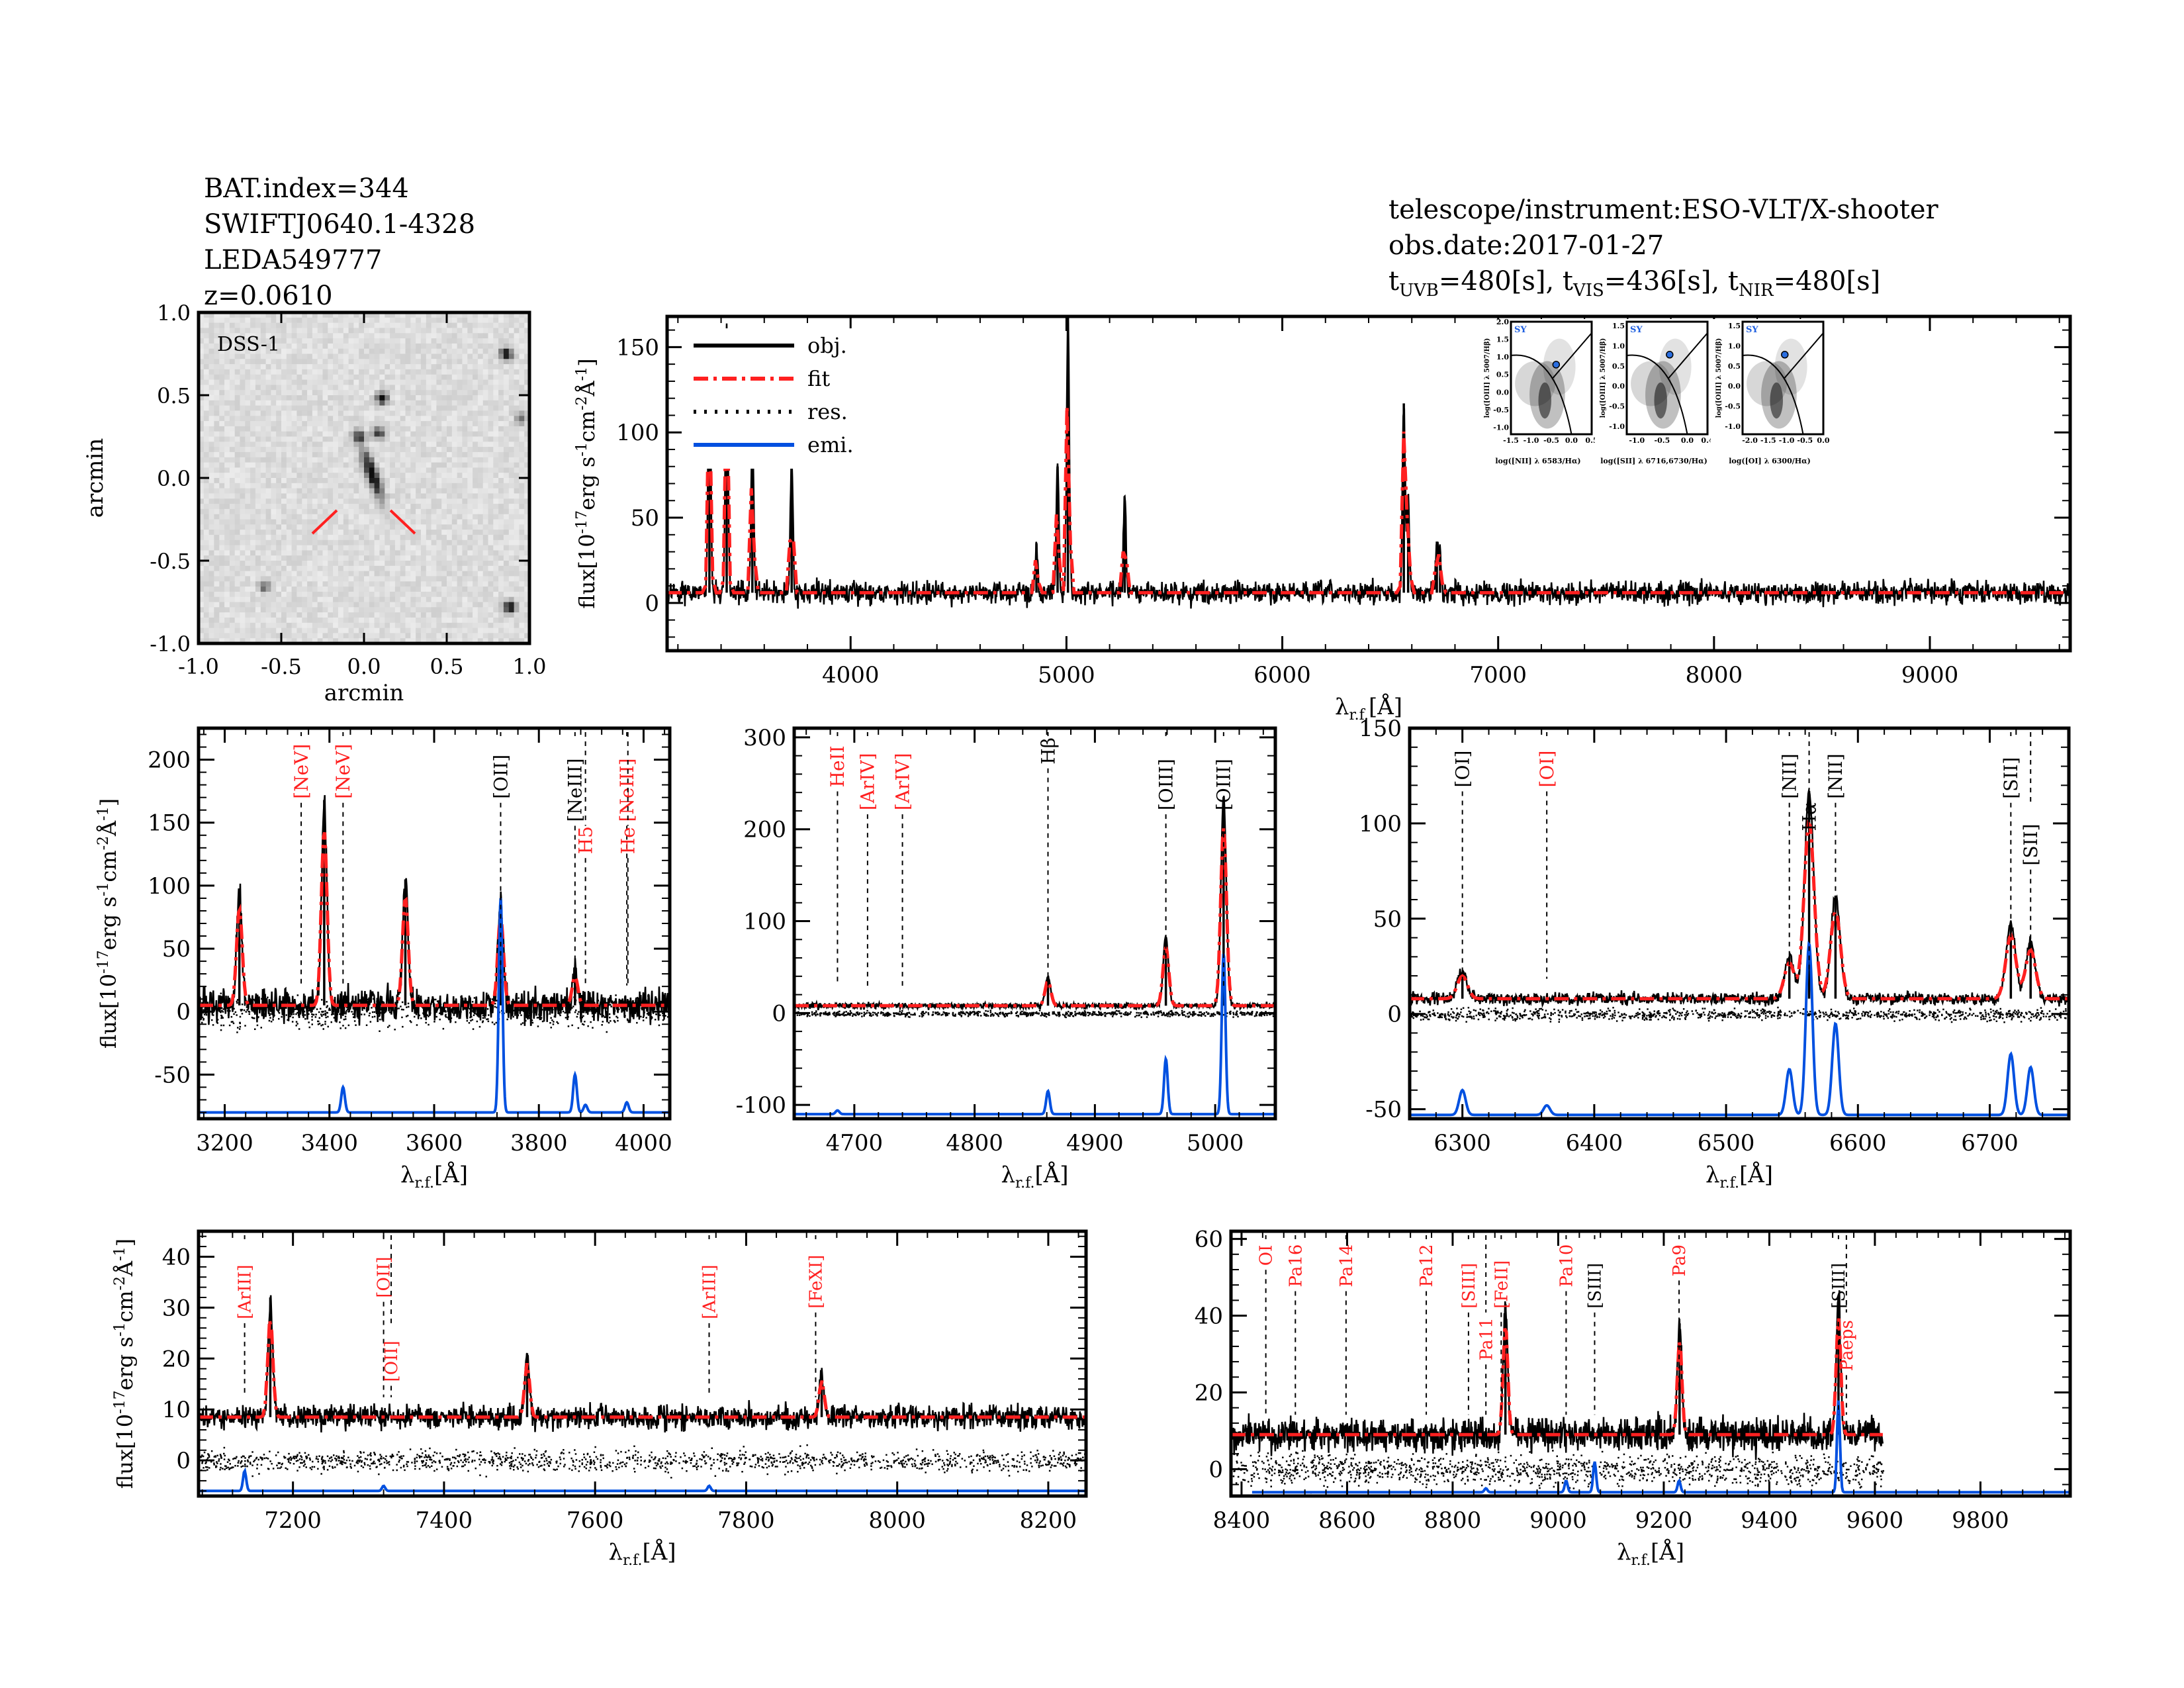  I want to click on x-axis-label: λr.f.[Å], so click(1368, 708).